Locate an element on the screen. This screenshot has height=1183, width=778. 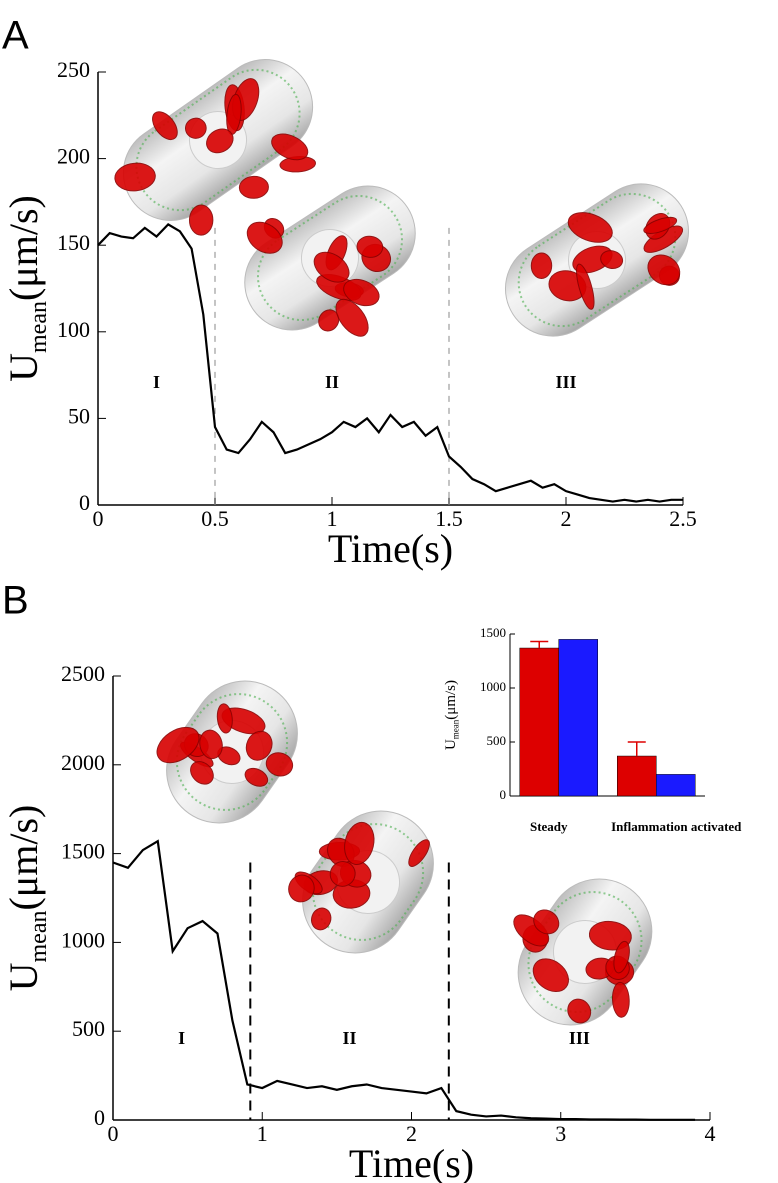
panel-label: B is located at coordinates (15, 601).